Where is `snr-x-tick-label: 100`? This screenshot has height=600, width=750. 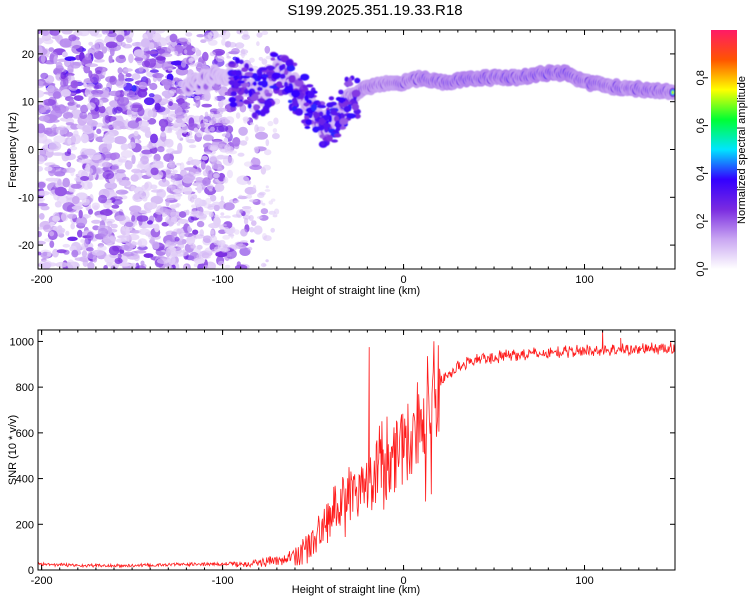 snr-x-tick-label: 100 is located at coordinates (584, 581).